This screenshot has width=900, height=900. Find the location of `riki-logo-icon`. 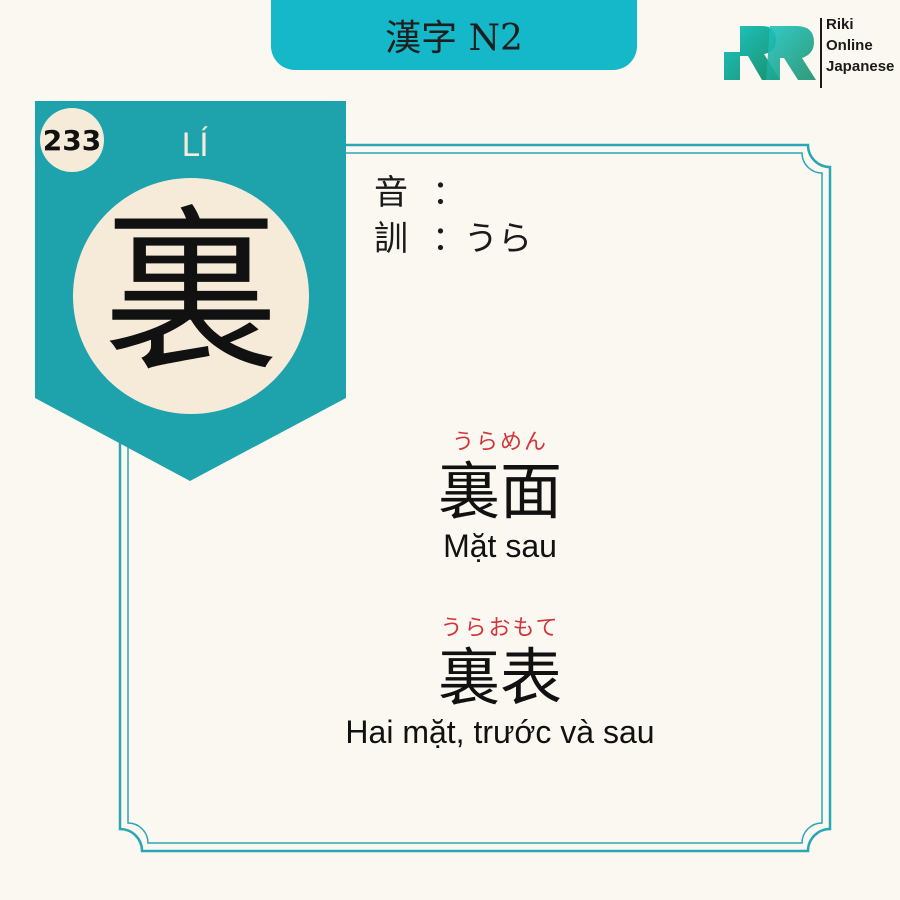

riki-logo-icon is located at coordinates (773, 53).